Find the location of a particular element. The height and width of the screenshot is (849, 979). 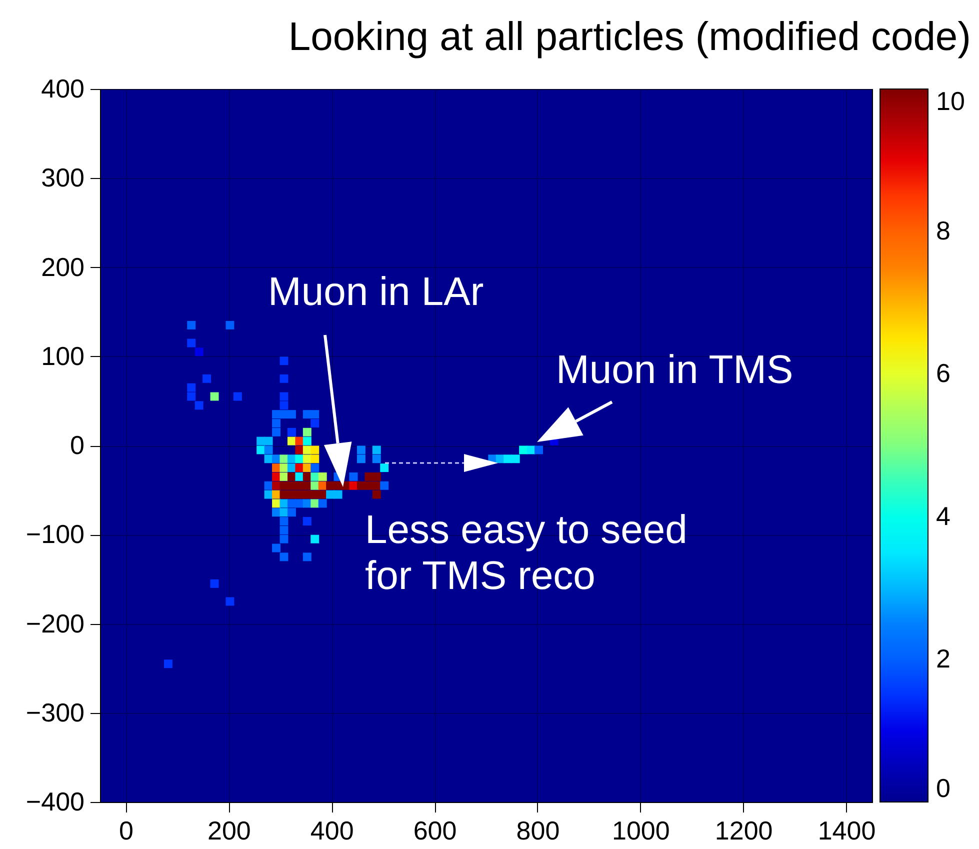

color-bar-label: 6 is located at coordinates (943, 373).